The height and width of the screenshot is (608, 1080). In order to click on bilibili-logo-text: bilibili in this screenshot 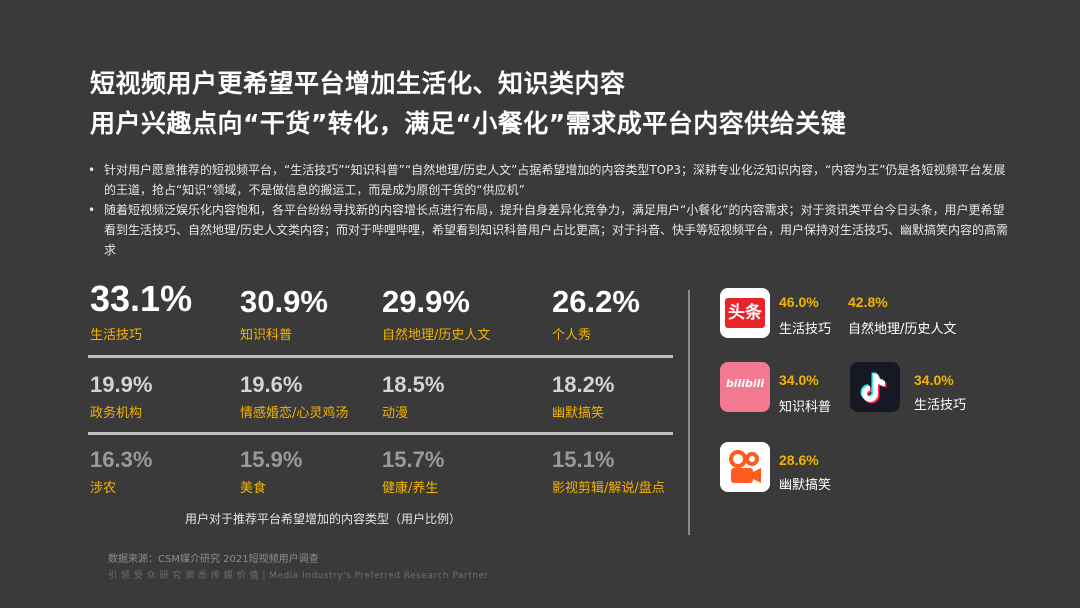, I will do `click(745, 383)`.